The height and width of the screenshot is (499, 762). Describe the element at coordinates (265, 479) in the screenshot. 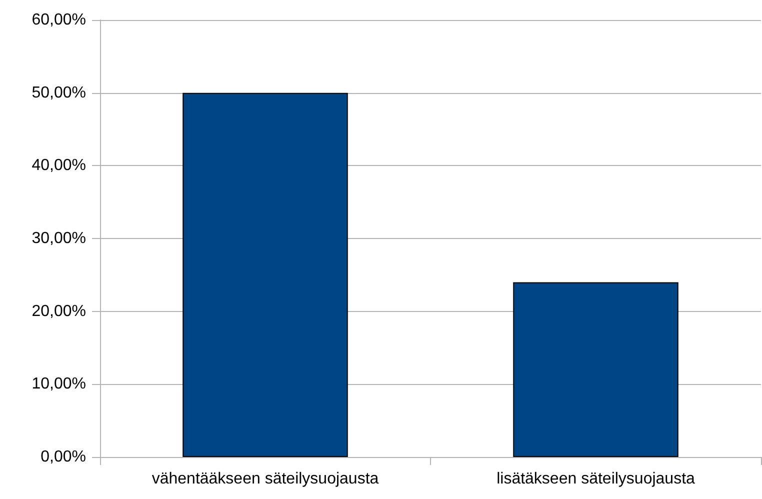

I see `x-tick-label: vähentääkseen säteilysuojausta` at that location.